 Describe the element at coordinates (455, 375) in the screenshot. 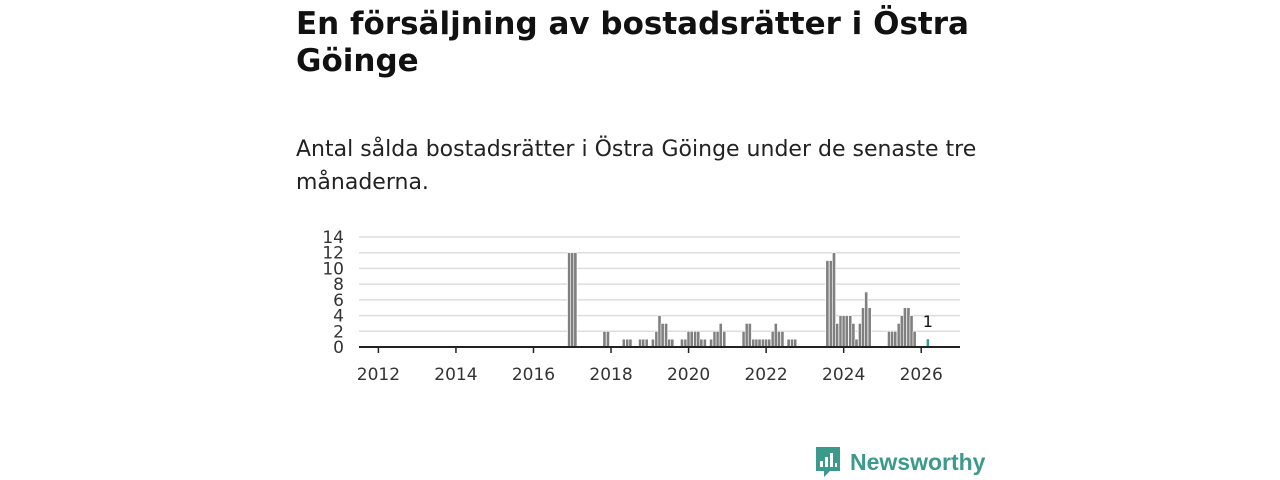

I see `x-tick-label: 2014` at that location.